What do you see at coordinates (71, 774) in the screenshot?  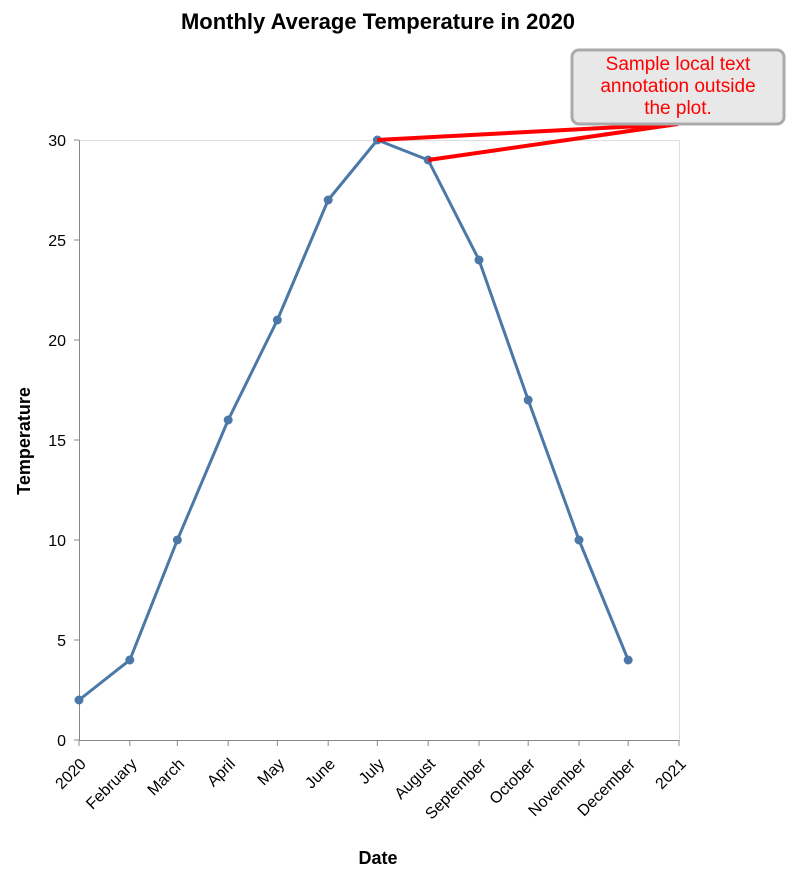 I see `x-tick-label: 2020` at bounding box center [71, 774].